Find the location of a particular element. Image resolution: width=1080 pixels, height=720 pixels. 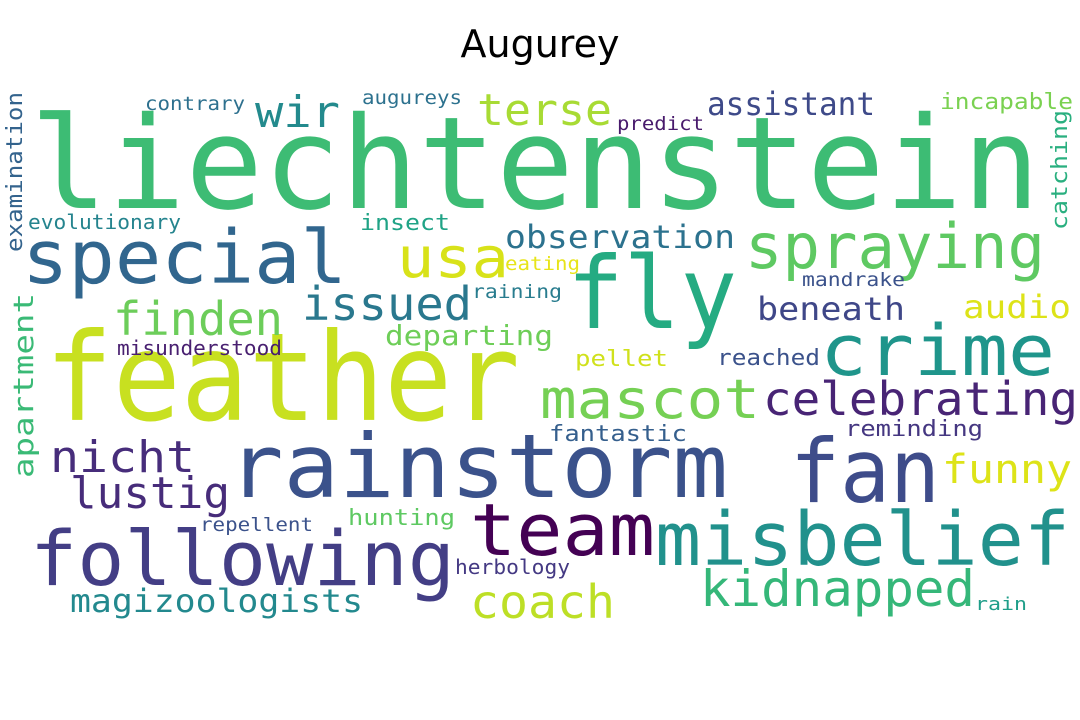

word-fantastic: fantastic is located at coordinates (618, 434).